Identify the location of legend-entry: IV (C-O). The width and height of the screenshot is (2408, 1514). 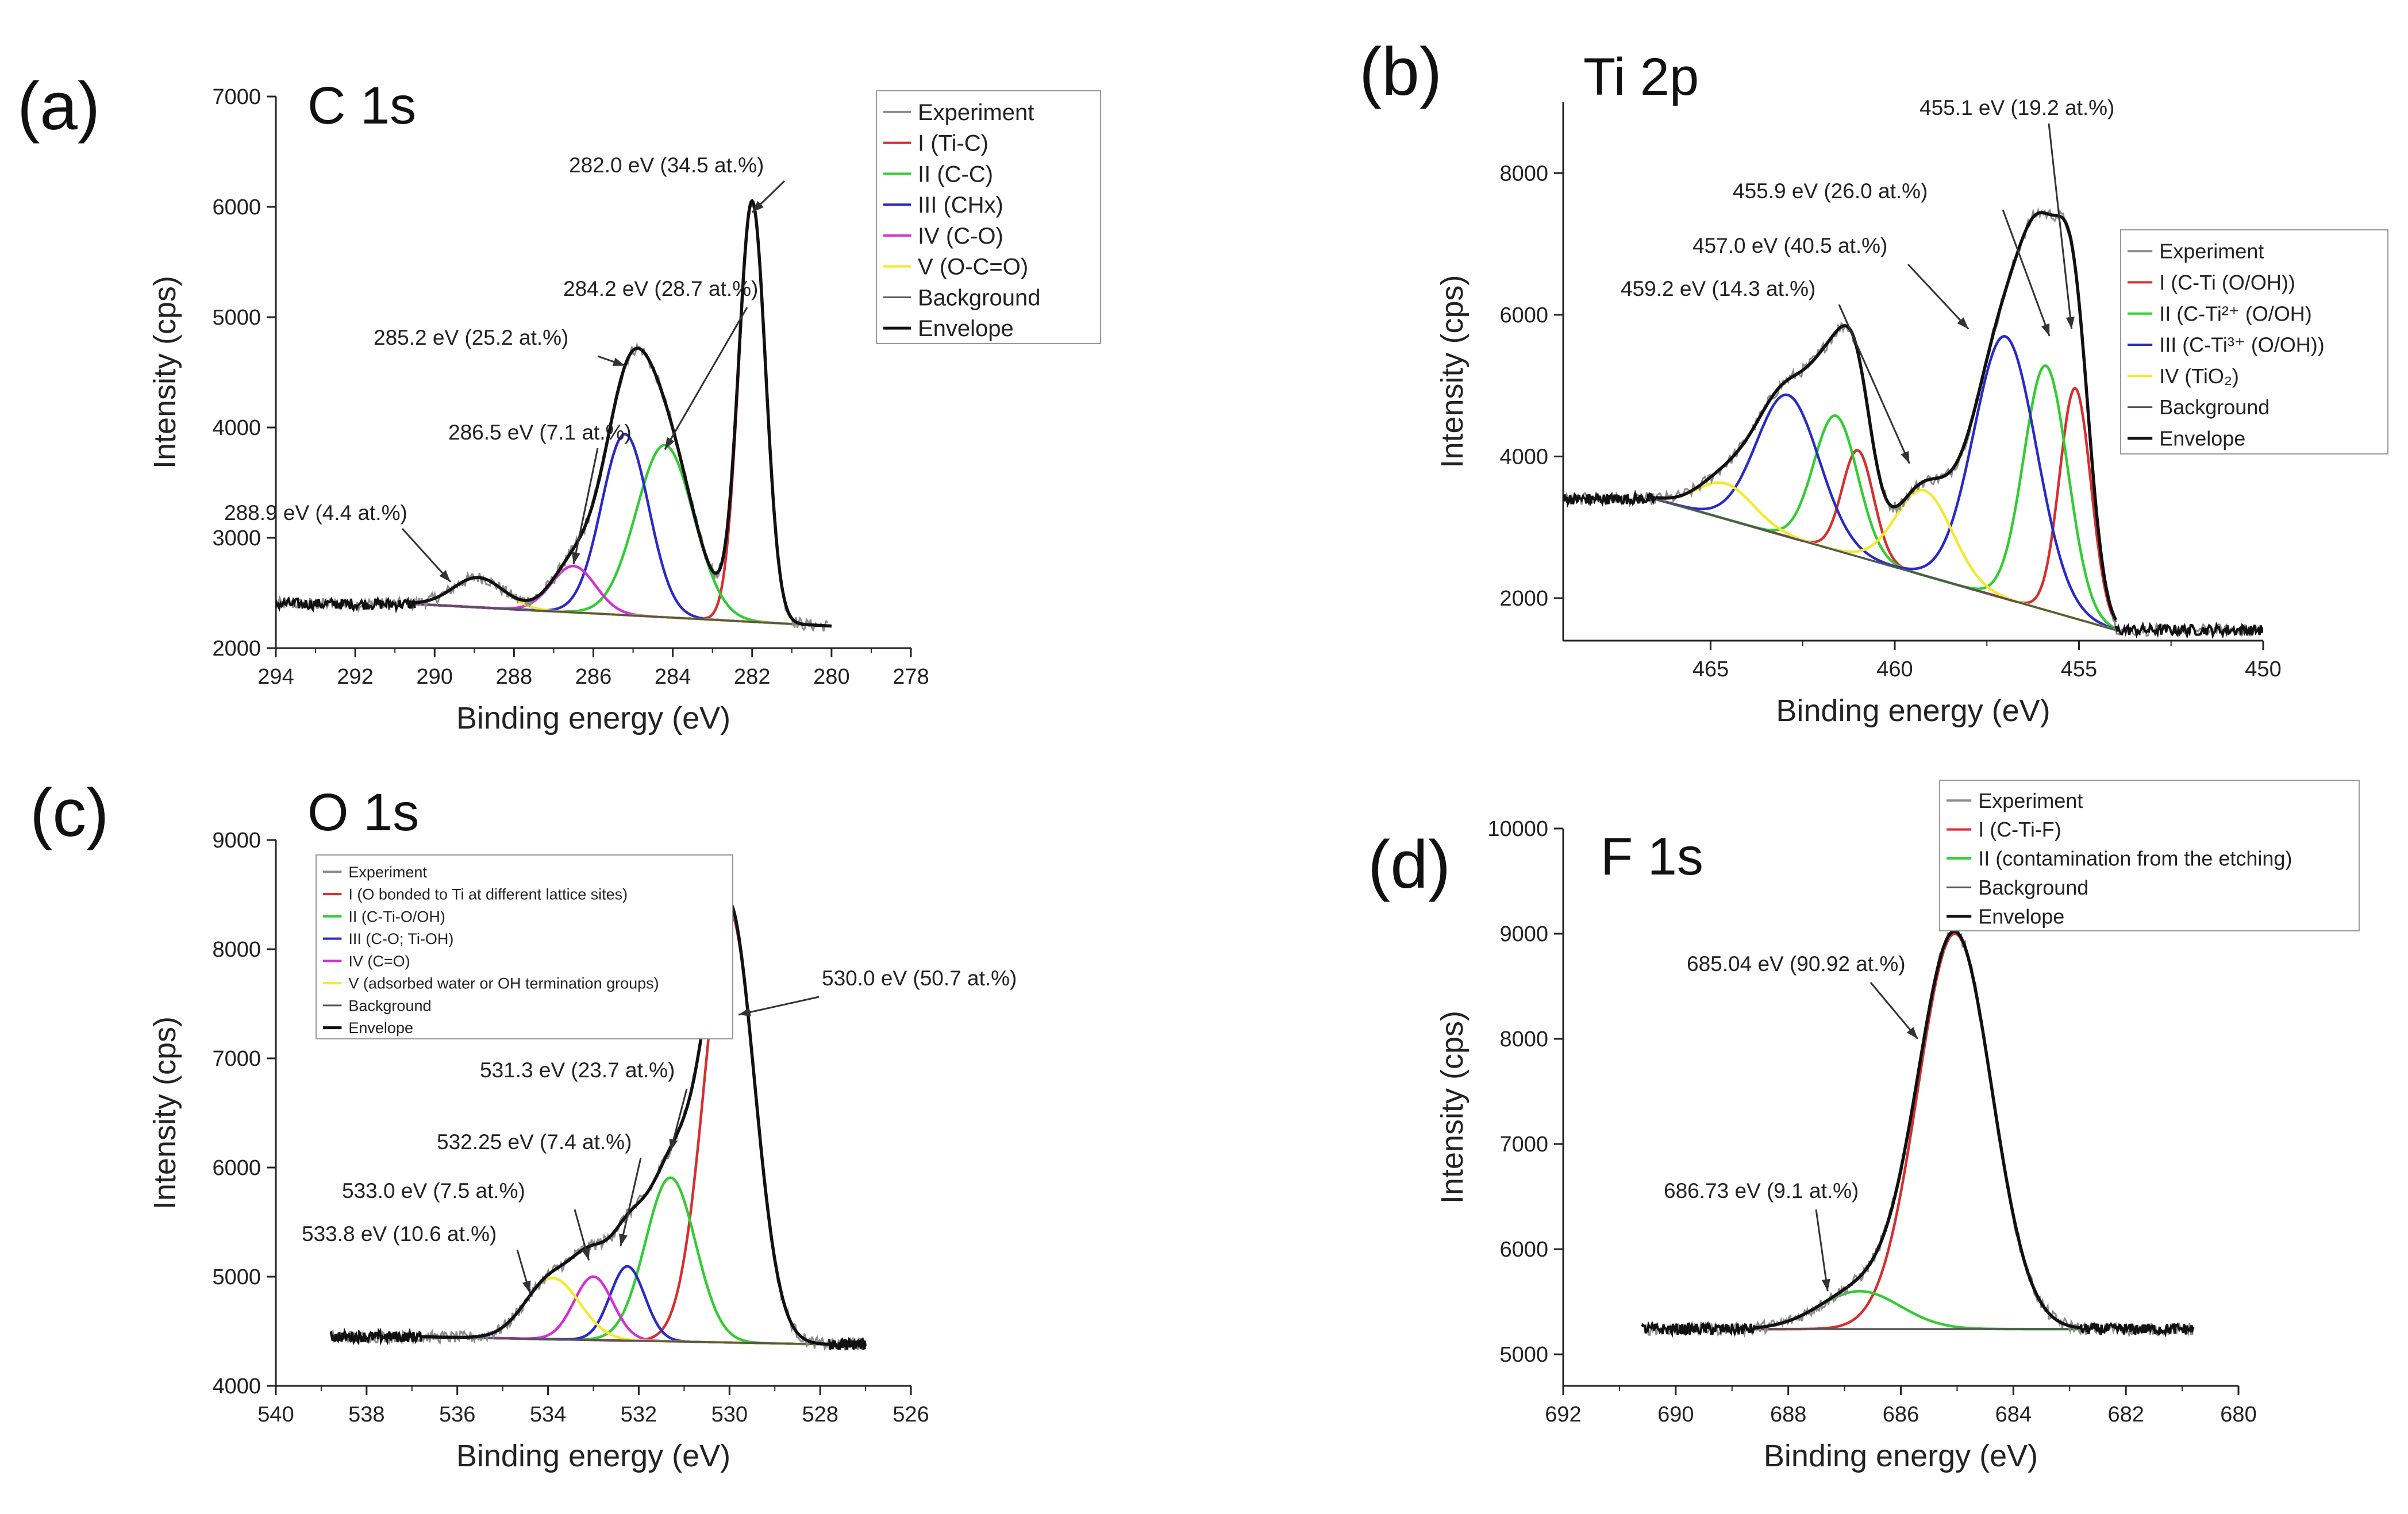
(960, 236).